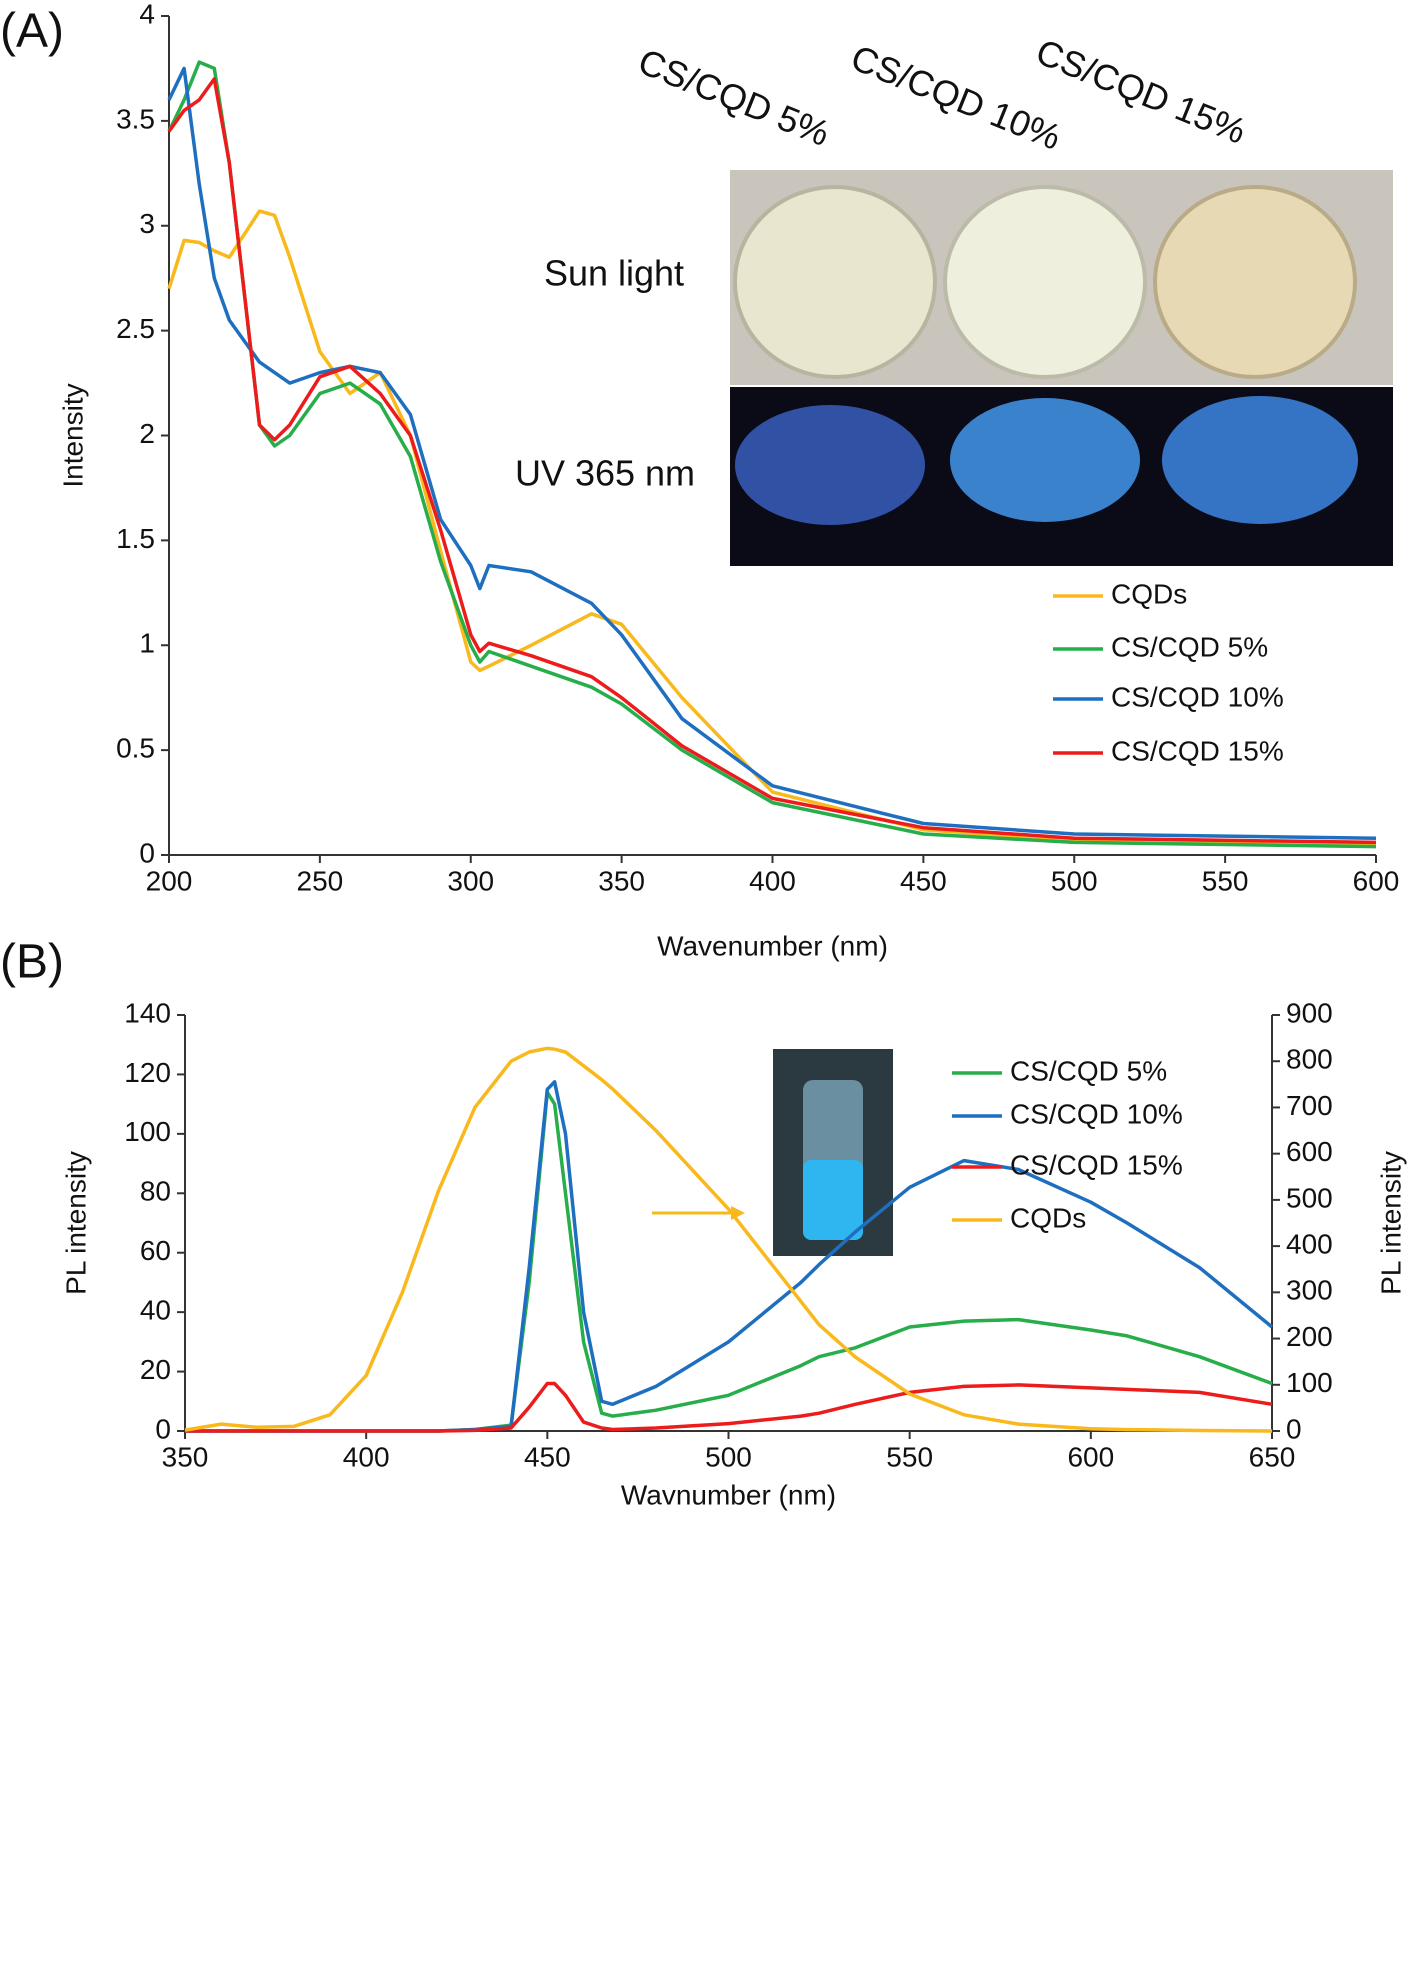 The width and height of the screenshot is (1416, 1972). I want to click on y-axis-title: PL intensity, so click(75, 1223).